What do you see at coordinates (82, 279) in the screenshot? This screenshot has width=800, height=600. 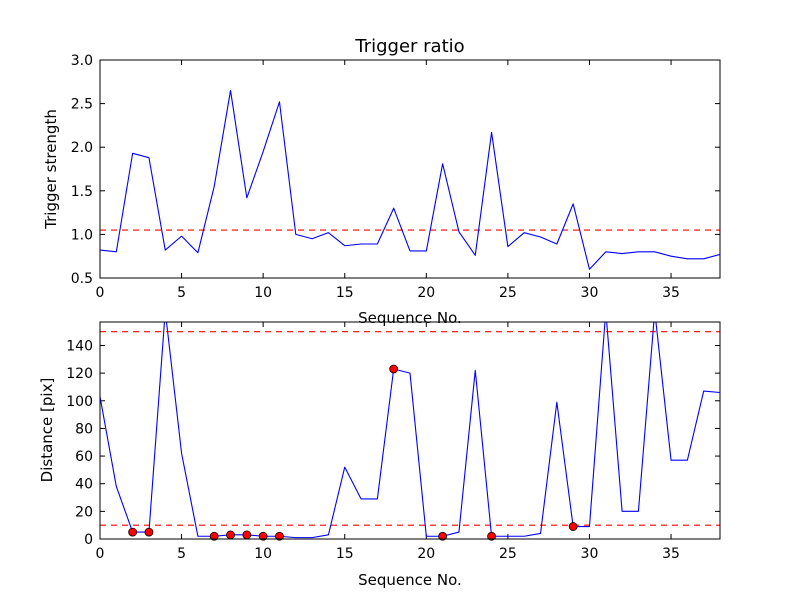 I see `y-tick-label: 0.5` at bounding box center [82, 279].